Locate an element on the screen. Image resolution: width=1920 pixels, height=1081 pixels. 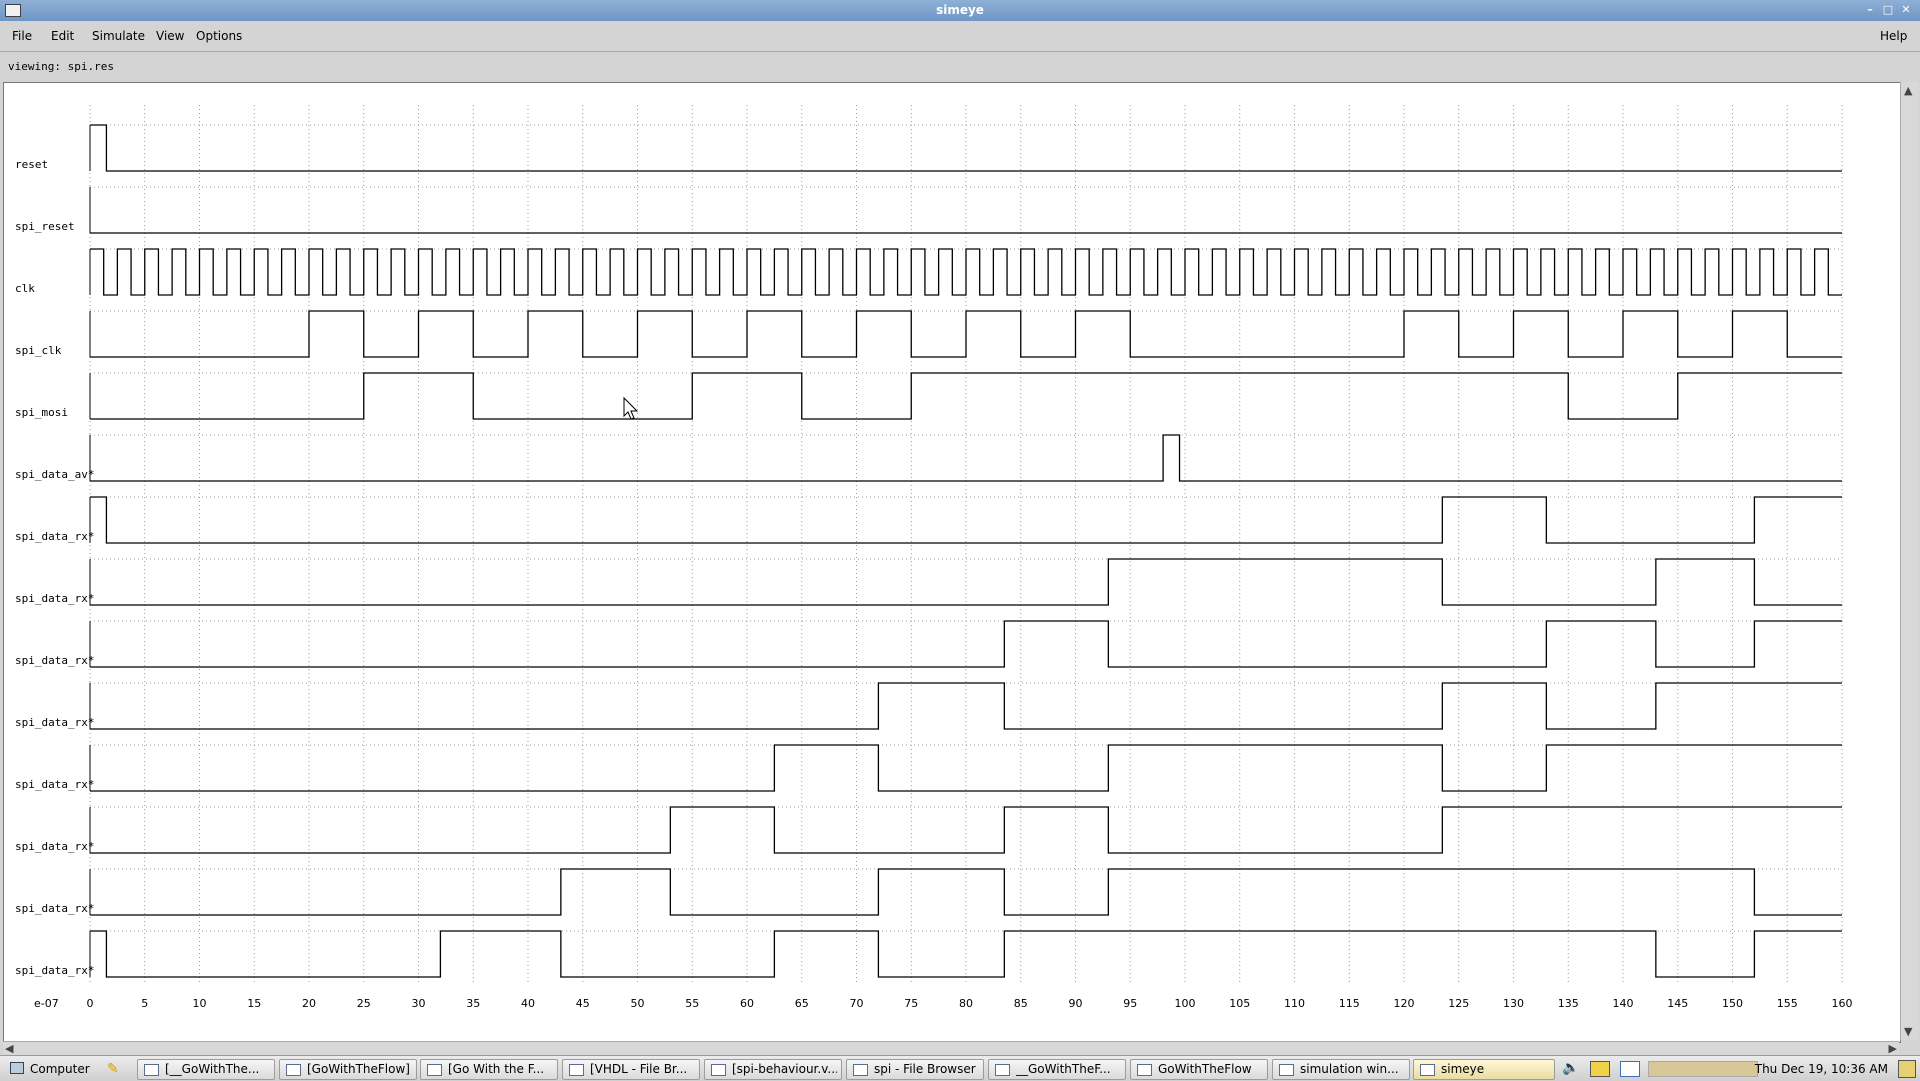
menu-file: File is located at coordinates (22, 36).